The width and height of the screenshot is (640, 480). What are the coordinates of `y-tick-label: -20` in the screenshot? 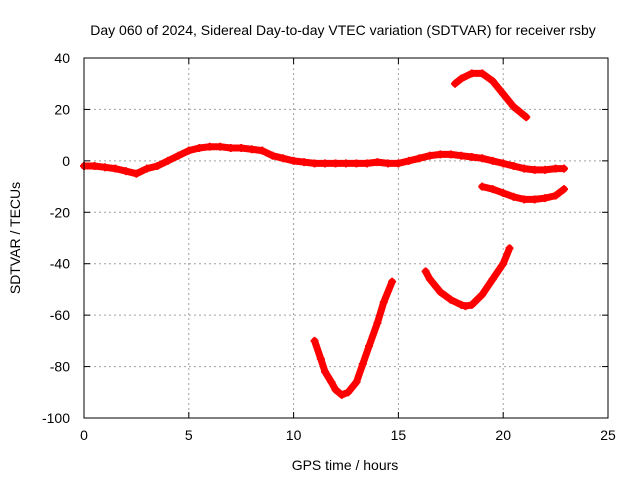 It's located at (60, 212).